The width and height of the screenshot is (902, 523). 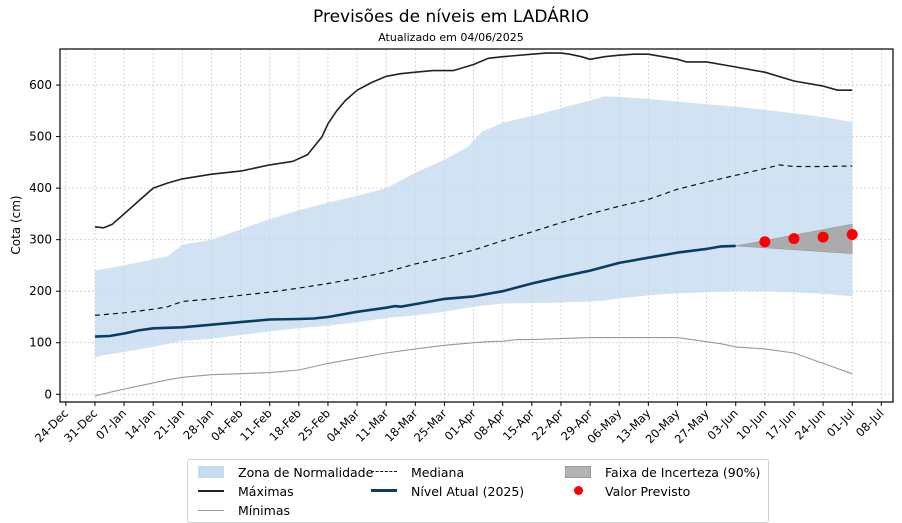 I want to click on legend-swatch-zona, so click(x=211, y=472).